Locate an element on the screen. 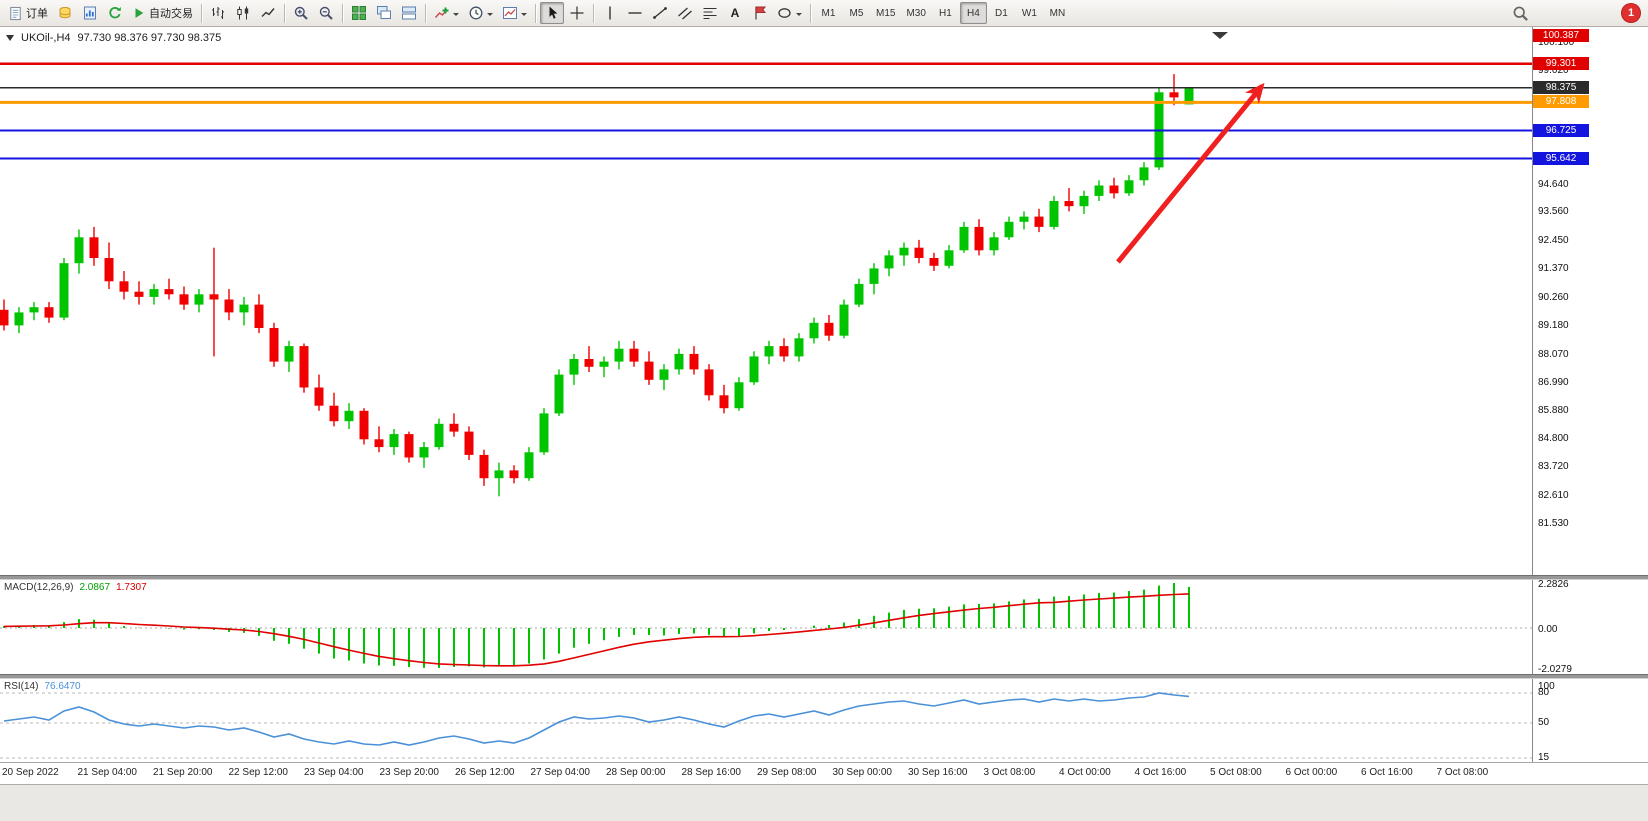 This screenshot has height=821, width=1648. zoom-out-button is located at coordinates (326, 13).